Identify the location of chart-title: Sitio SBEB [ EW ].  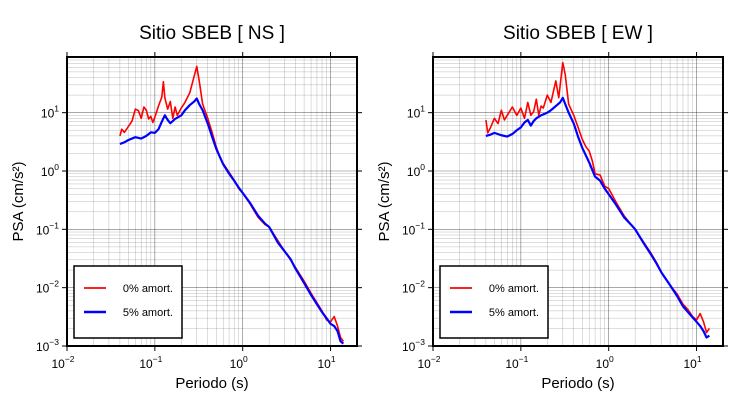
(578, 33).